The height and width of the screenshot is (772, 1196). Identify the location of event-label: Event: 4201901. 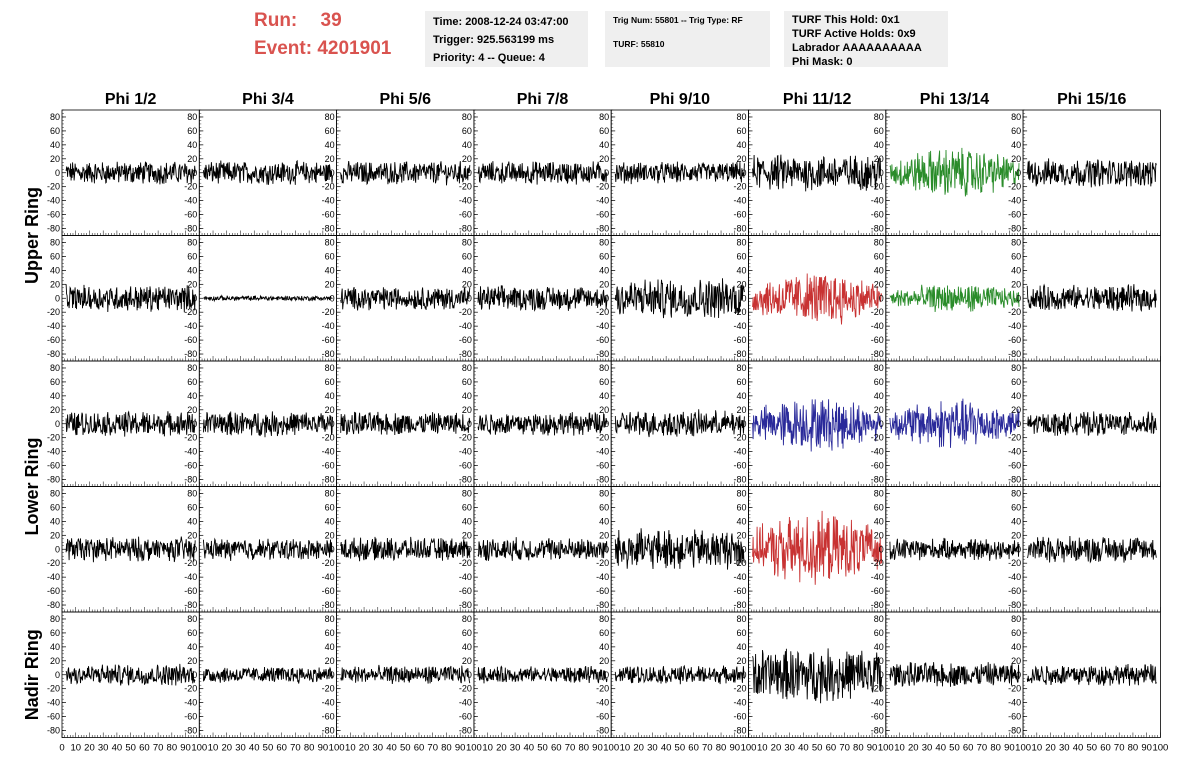
(322, 49).